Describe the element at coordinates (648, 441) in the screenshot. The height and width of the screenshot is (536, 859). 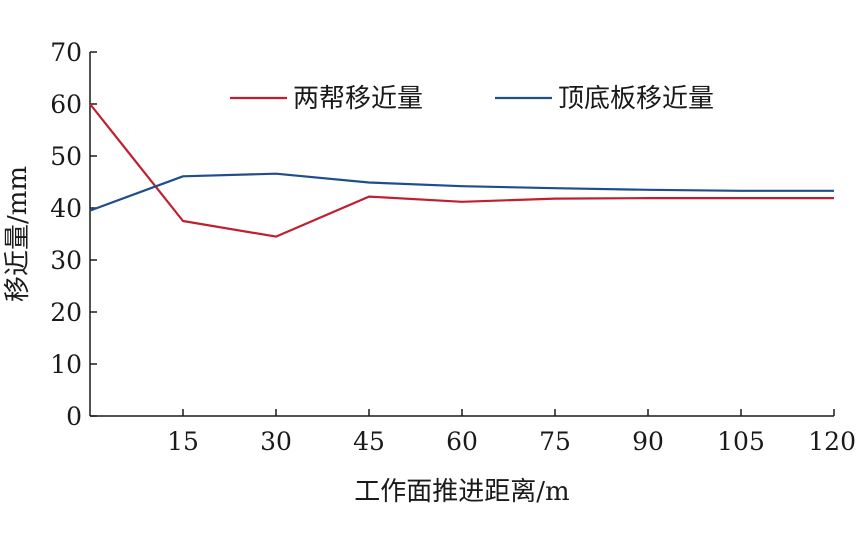
I see `x-tick-label: 90` at that location.